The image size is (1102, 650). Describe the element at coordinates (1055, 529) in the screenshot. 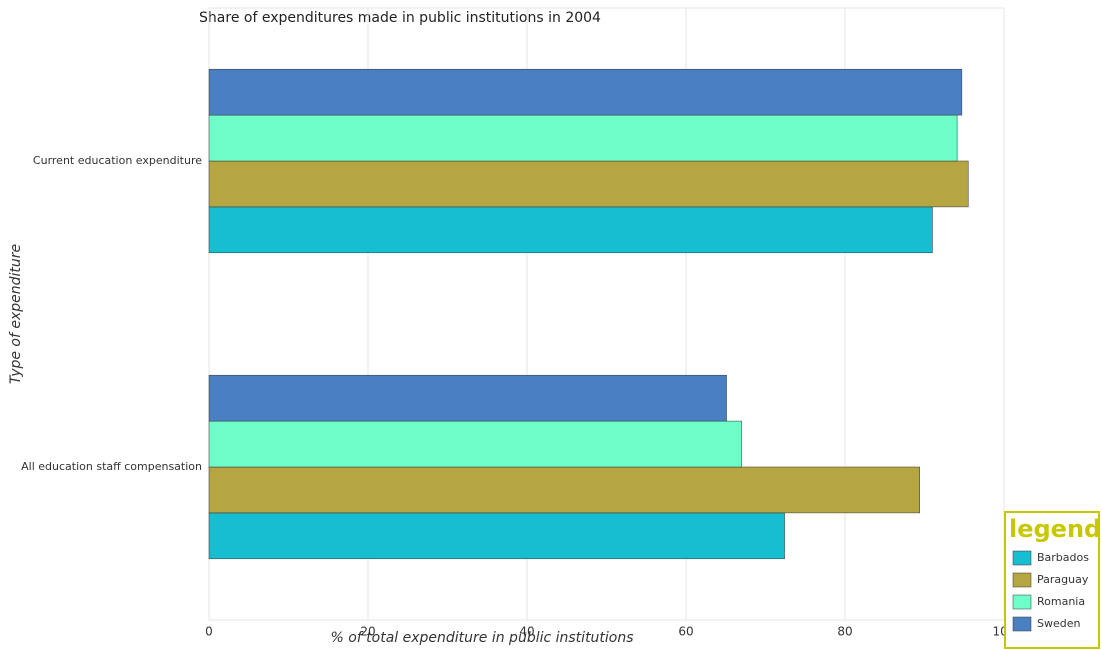

I see `legend-title: legend` at that location.